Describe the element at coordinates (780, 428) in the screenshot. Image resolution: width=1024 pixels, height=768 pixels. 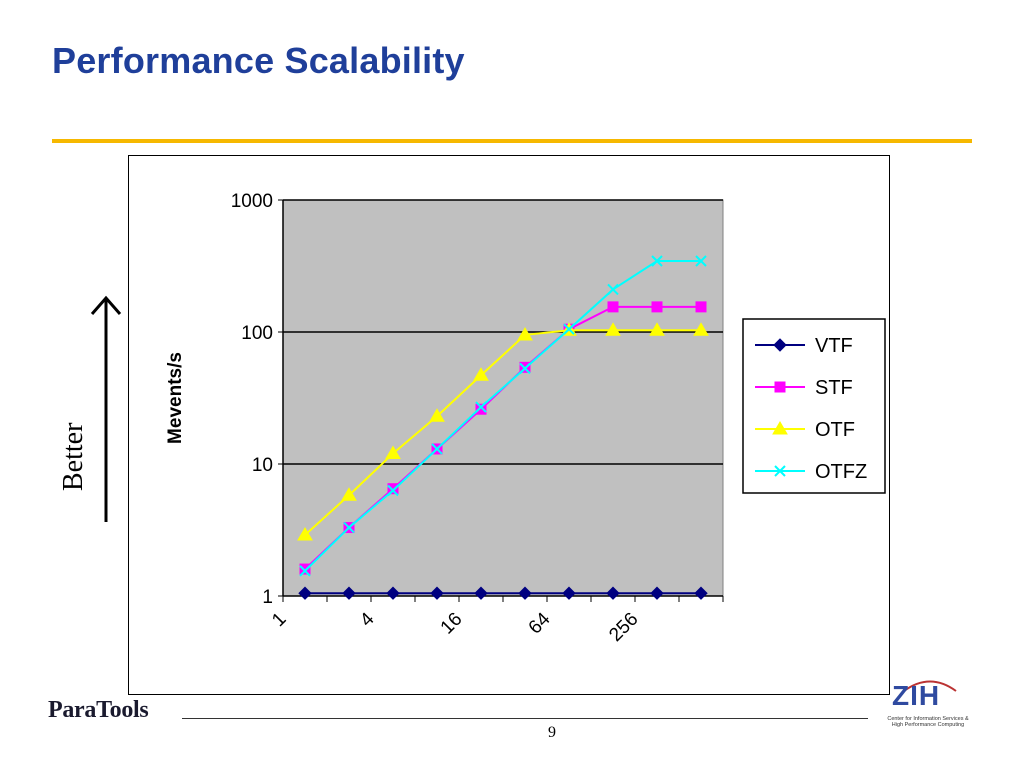
I see `legend-otf-marker` at that location.